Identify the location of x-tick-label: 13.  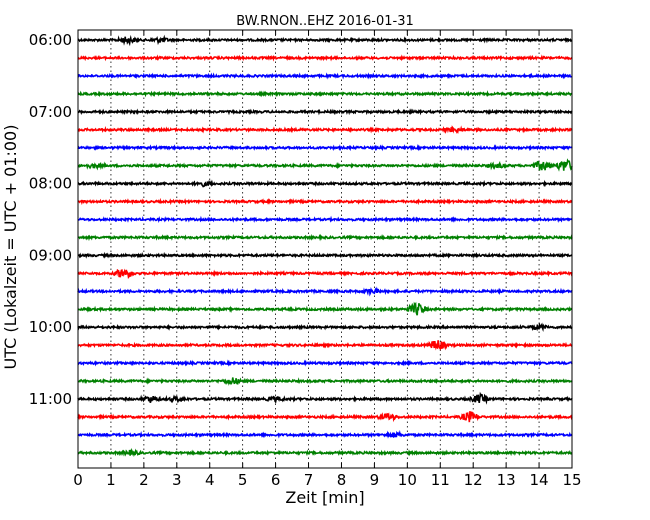
(506, 480).